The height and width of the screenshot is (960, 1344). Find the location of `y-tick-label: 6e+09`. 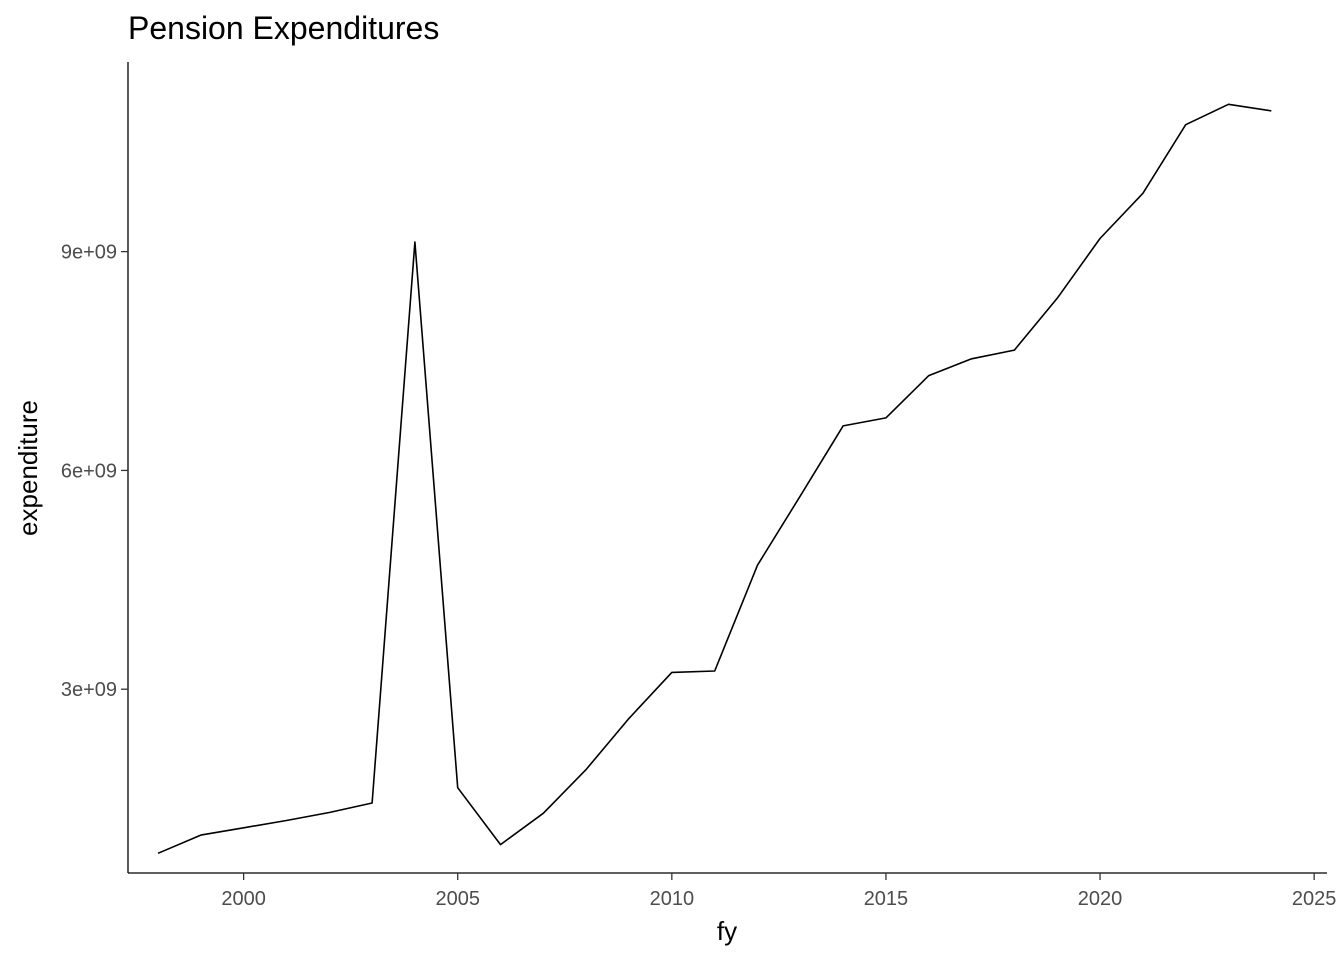

y-tick-label: 6e+09 is located at coordinates (89, 471).